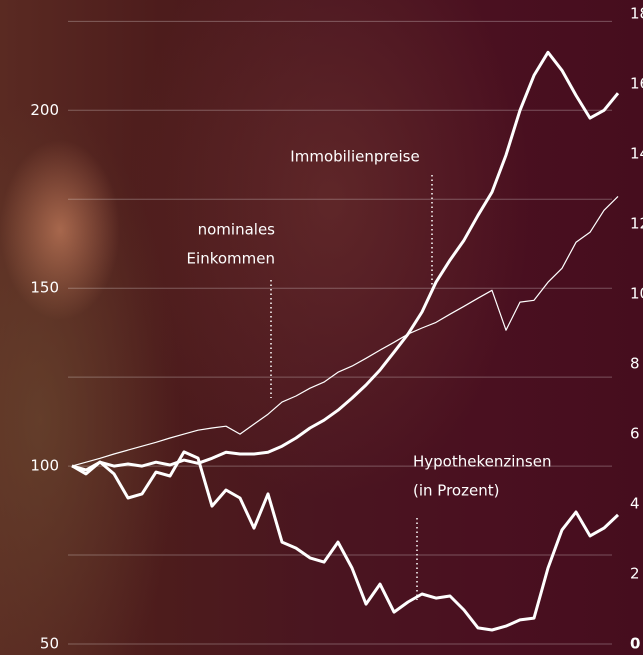  I want to click on y2-tick-label: 4, so click(635, 504).